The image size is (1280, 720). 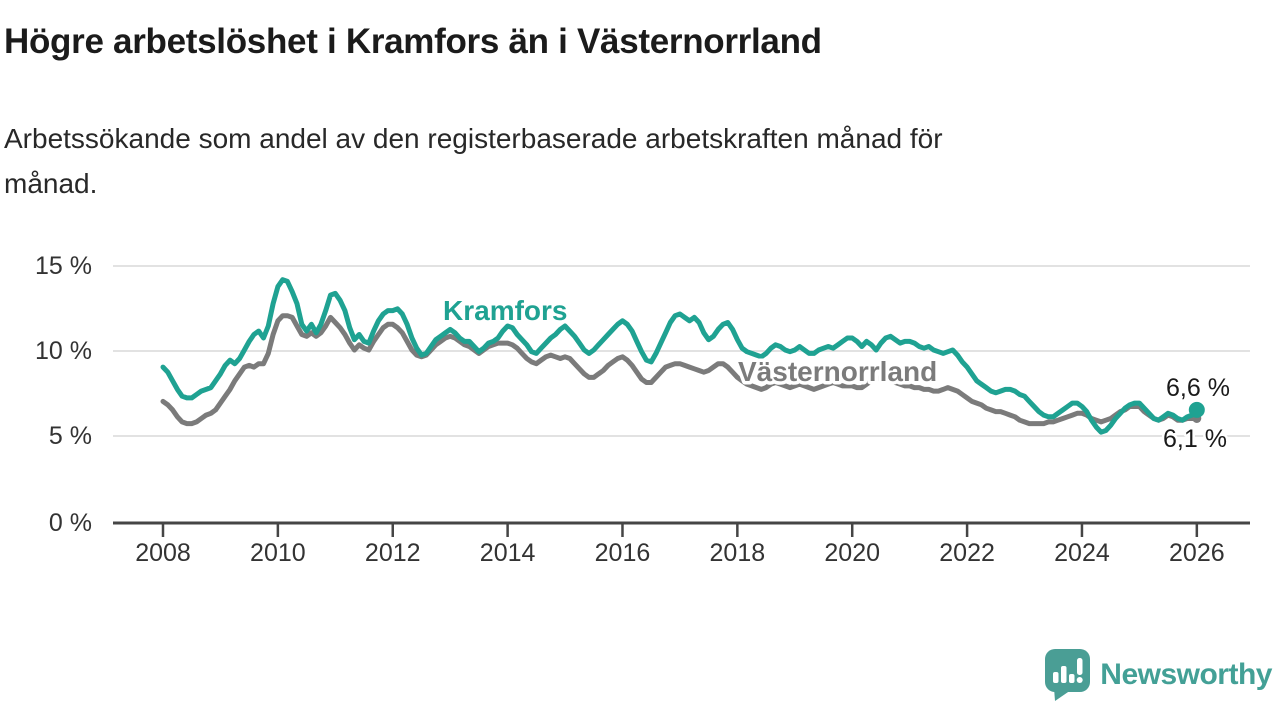 What do you see at coordinates (1197, 553) in the screenshot?
I see `x-tick-label-2026: 2026` at bounding box center [1197, 553].